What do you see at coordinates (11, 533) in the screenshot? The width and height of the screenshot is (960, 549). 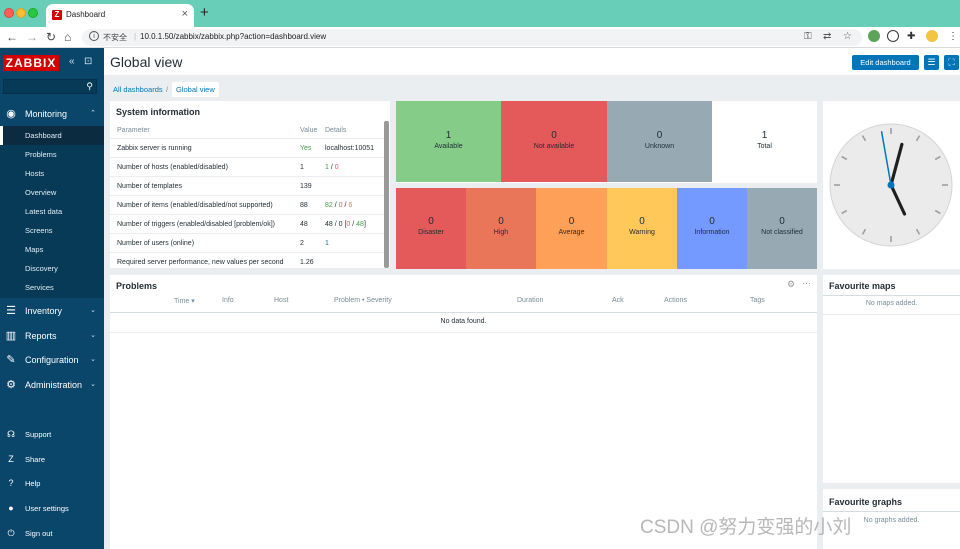 I see `power-icon: ⏻` at bounding box center [11, 533].